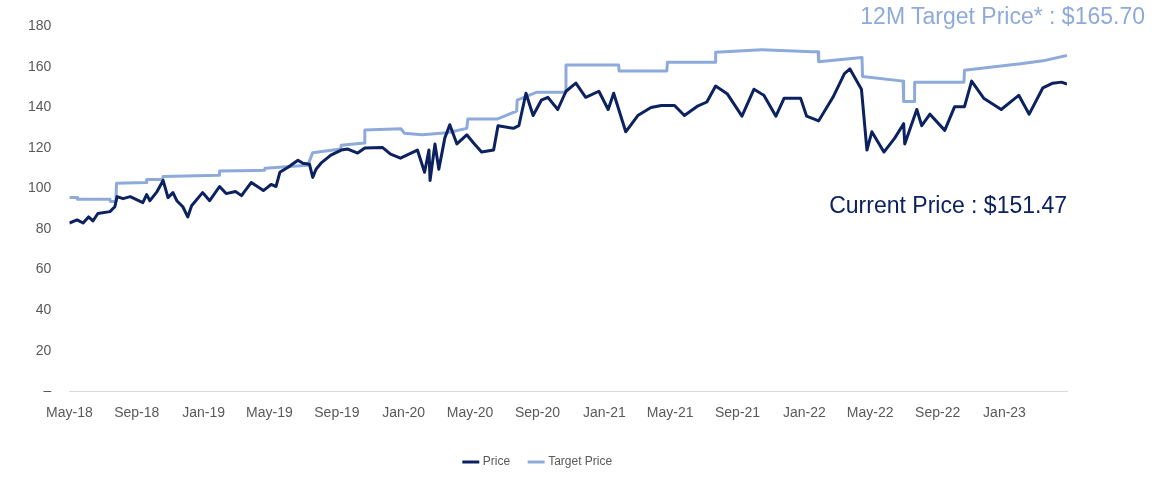  I want to click on y-tick-label: 40, so click(43, 308).